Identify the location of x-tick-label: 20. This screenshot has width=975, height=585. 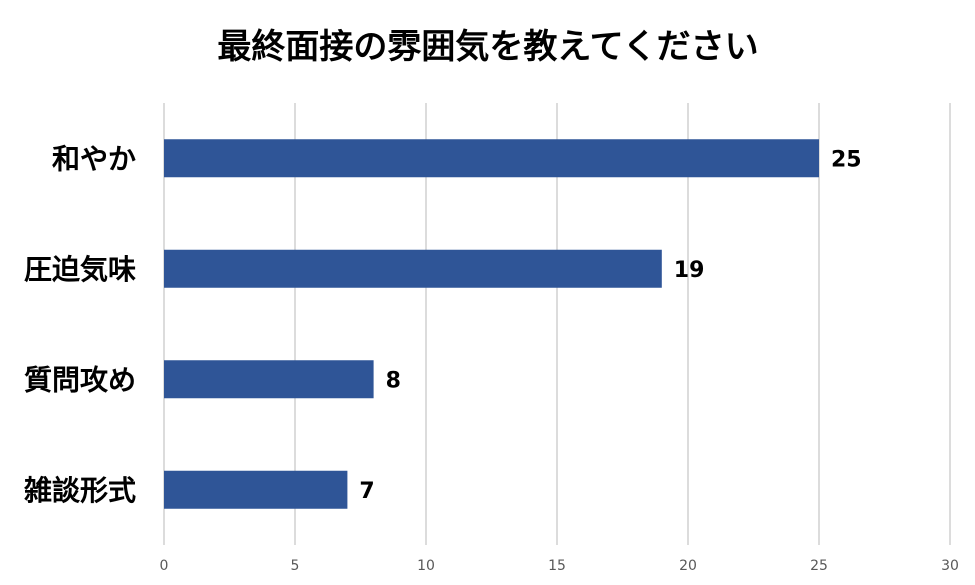
(688, 566).